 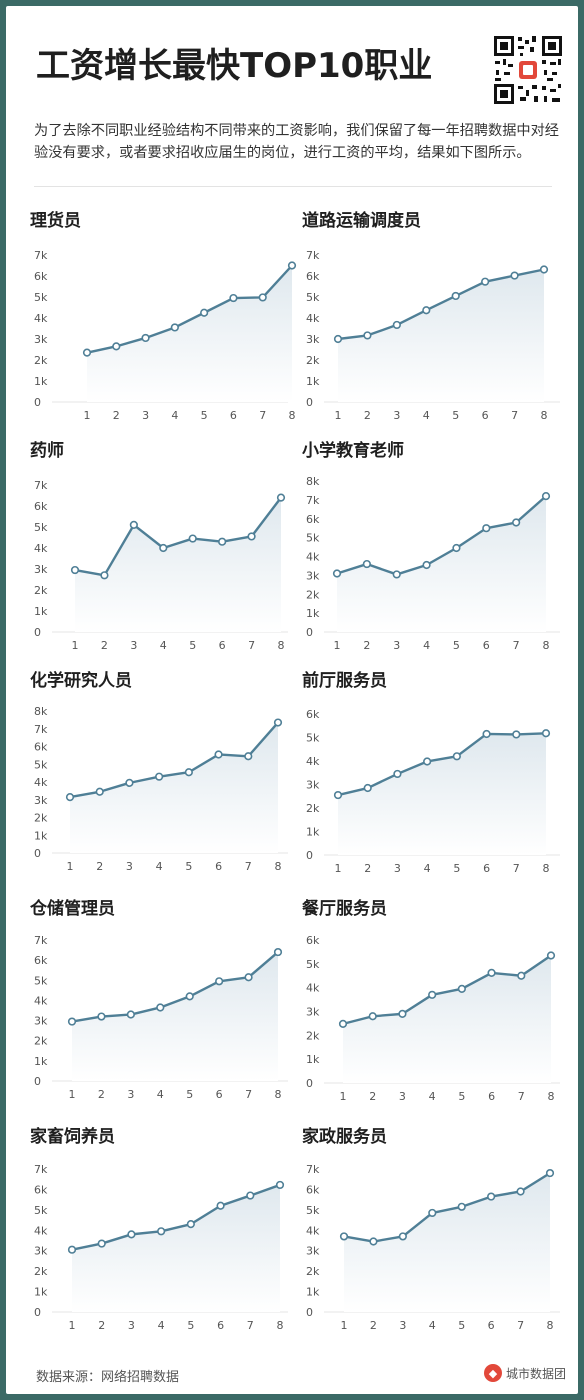 I want to click on chart-title: 药师, so click(x=47, y=451).